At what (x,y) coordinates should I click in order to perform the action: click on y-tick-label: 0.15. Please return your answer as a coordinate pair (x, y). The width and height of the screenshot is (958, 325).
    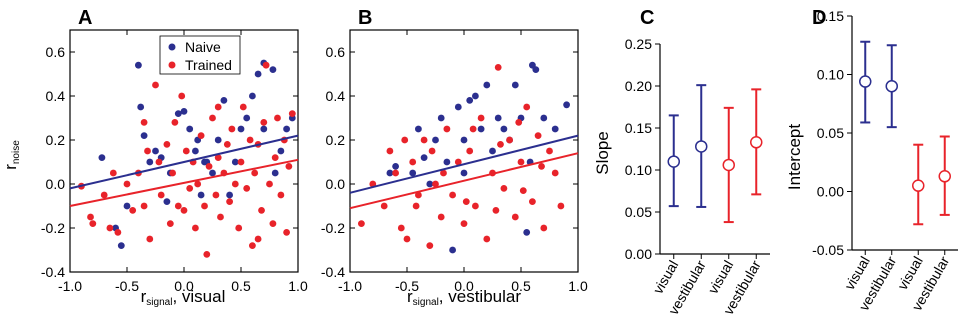
    Looking at the image, I should click on (830, 16).